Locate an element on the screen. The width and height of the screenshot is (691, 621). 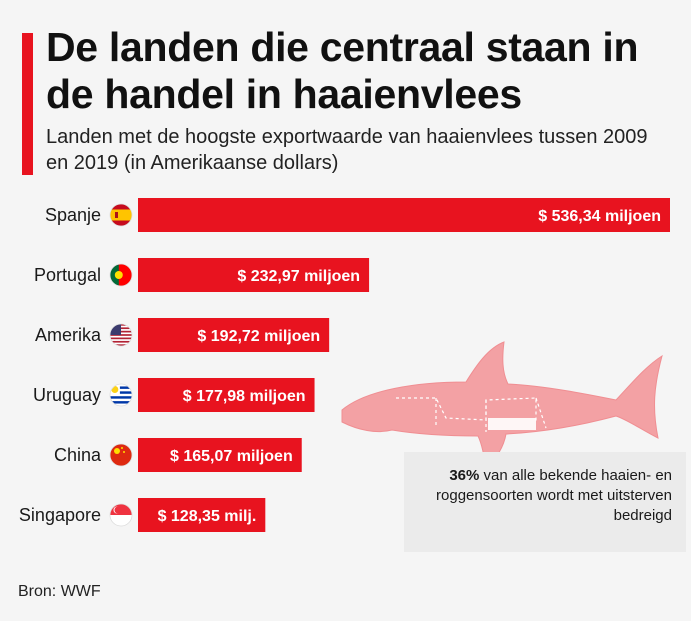
bar-singapore is located at coordinates (202, 515).